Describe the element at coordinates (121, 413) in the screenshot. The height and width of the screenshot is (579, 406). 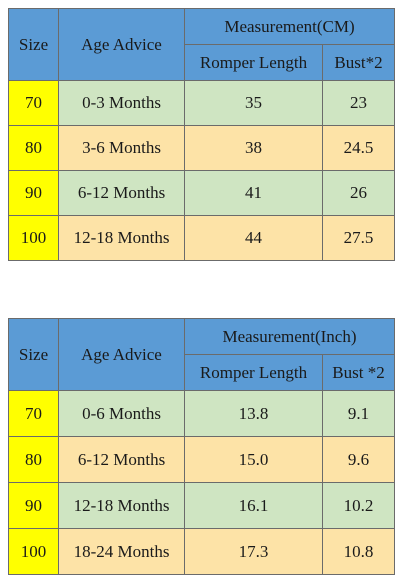
I see `age-cell: 0-6 Months` at that location.